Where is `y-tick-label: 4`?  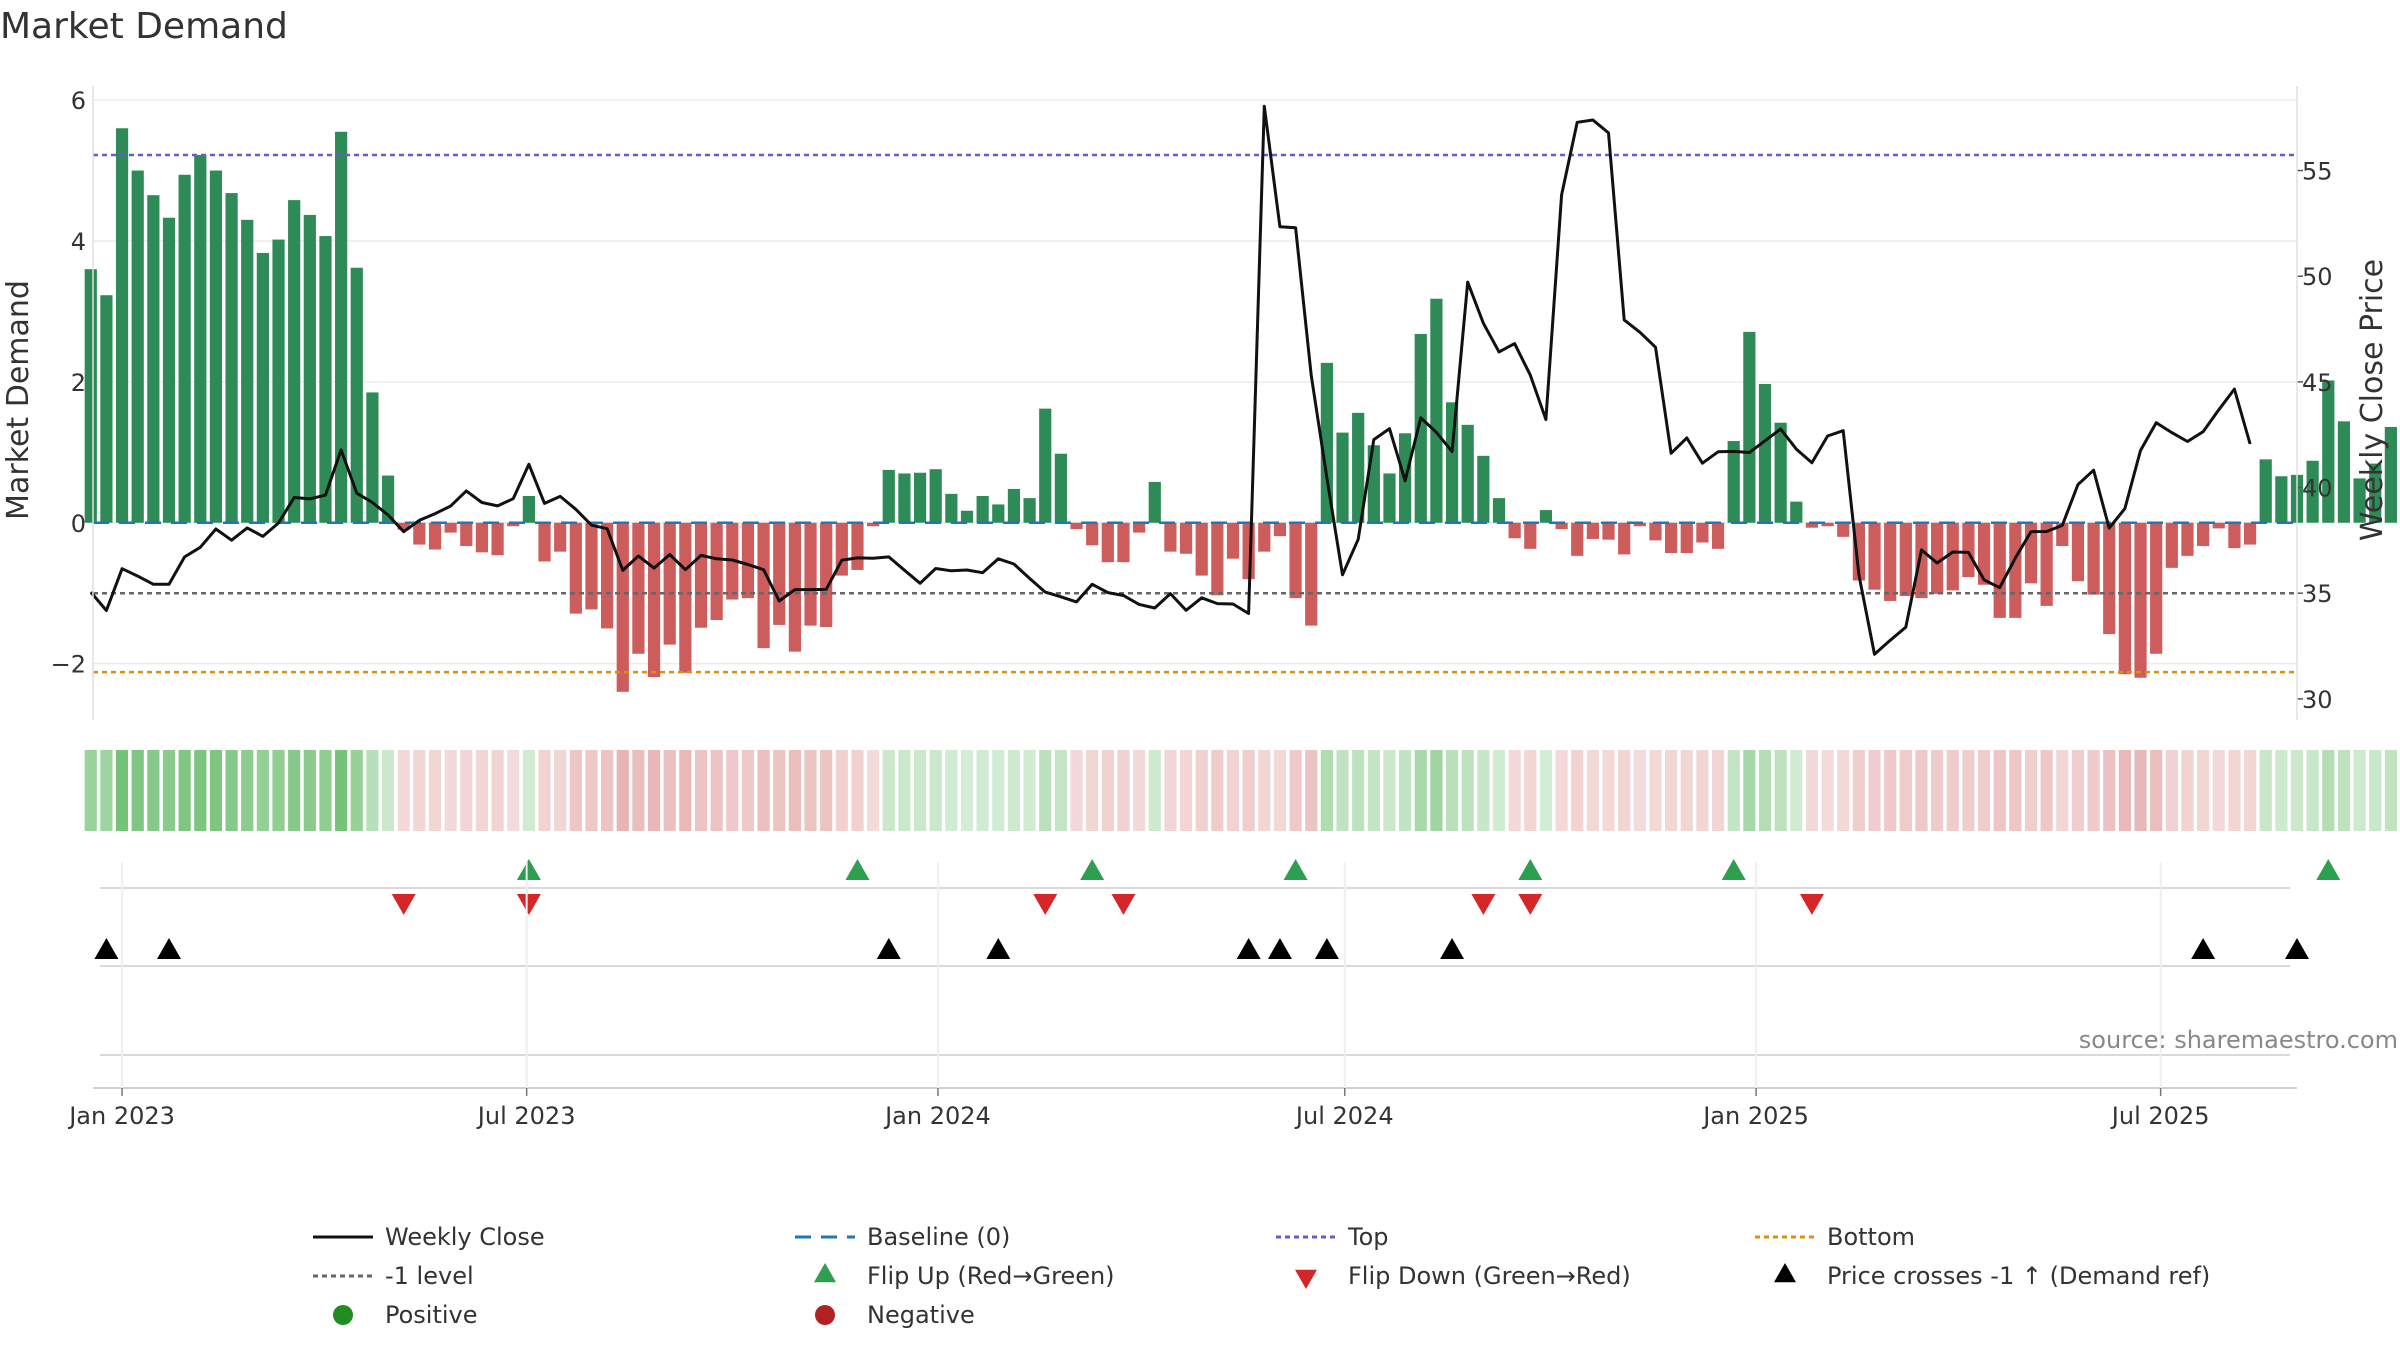
y-tick-label: 4 is located at coordinates (78, 242).